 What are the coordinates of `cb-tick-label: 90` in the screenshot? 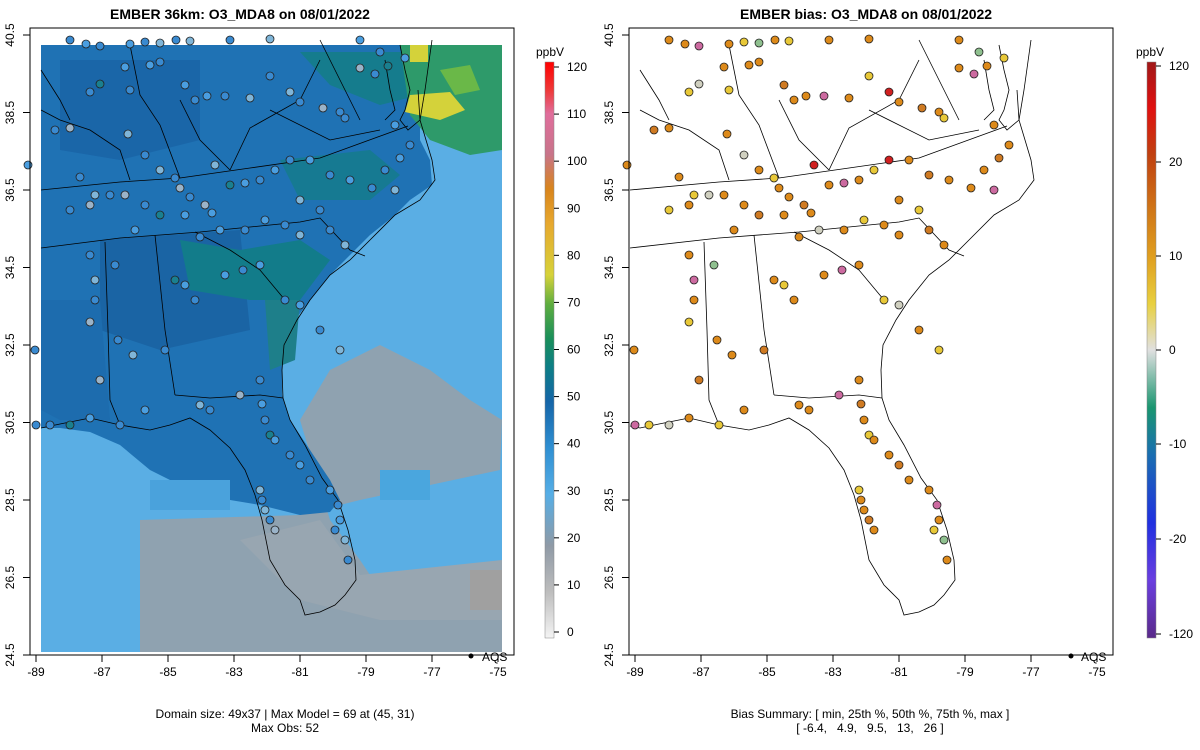 It's located at (574, 208).